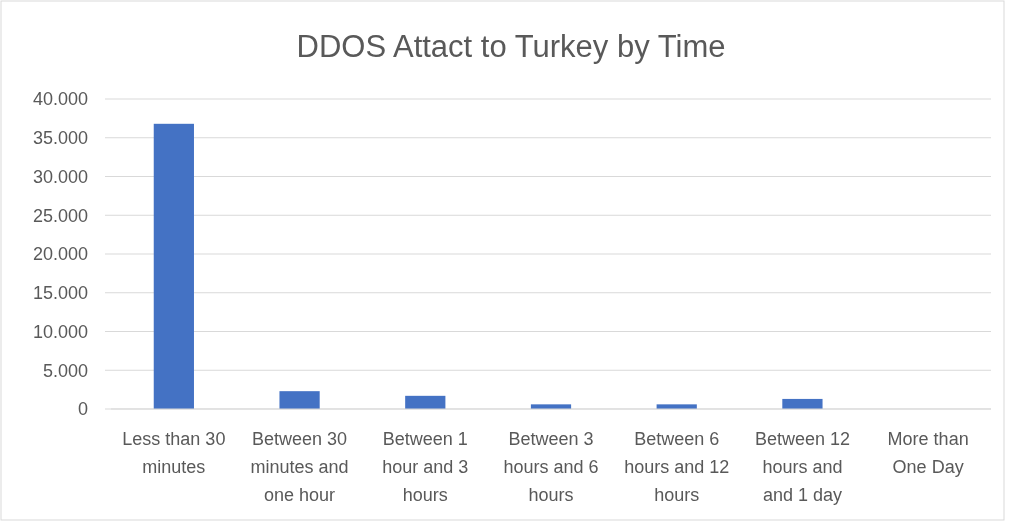  I want to click on x-tick-label: Between 6 hours and 12 hours, so click(677, 467).